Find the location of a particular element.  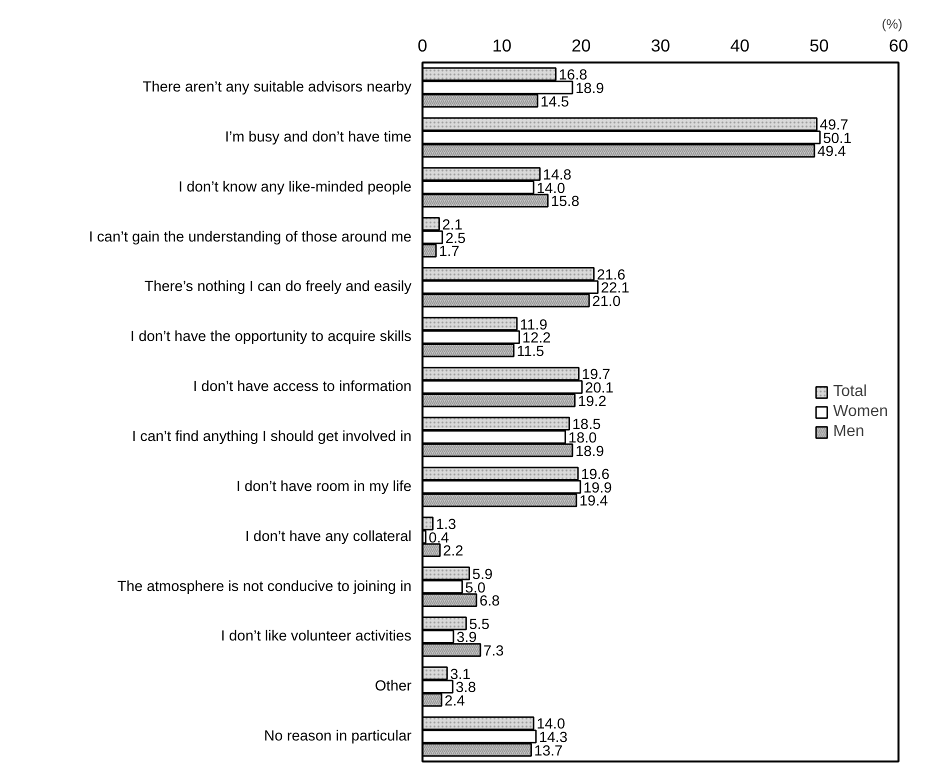

data-label: 5.5 is located at coordinates (479, 624).